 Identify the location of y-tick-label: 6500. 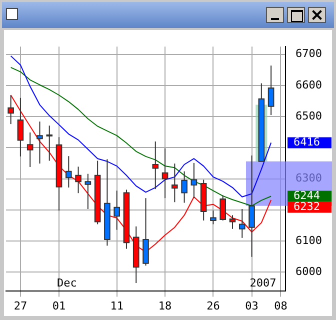
(309, 115).